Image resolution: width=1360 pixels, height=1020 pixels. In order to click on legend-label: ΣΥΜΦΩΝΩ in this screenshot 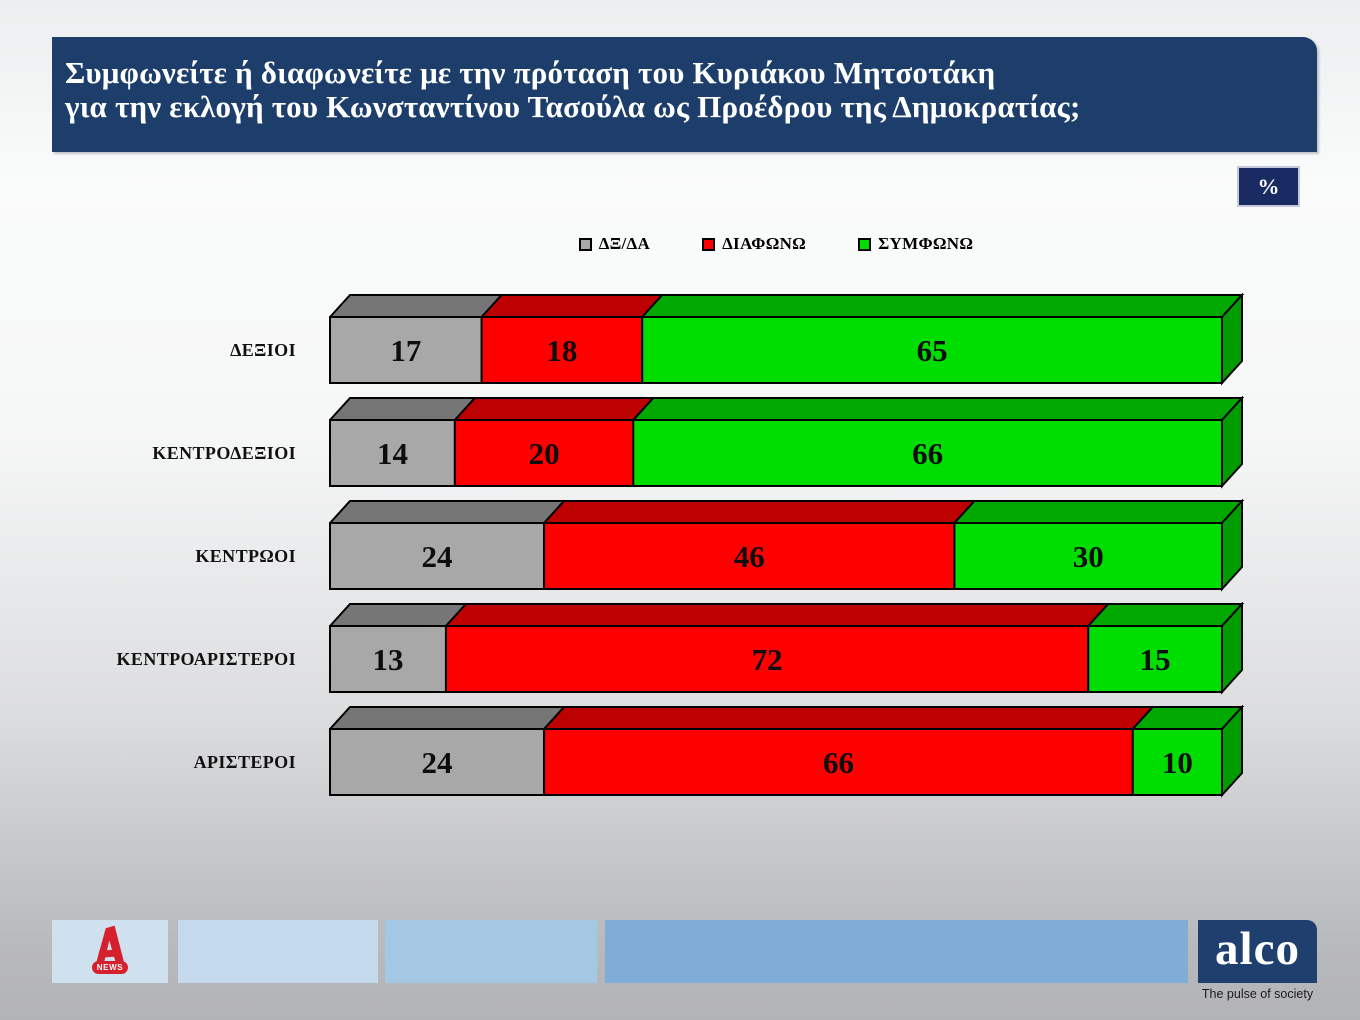, I will do `click(926, 243)`.